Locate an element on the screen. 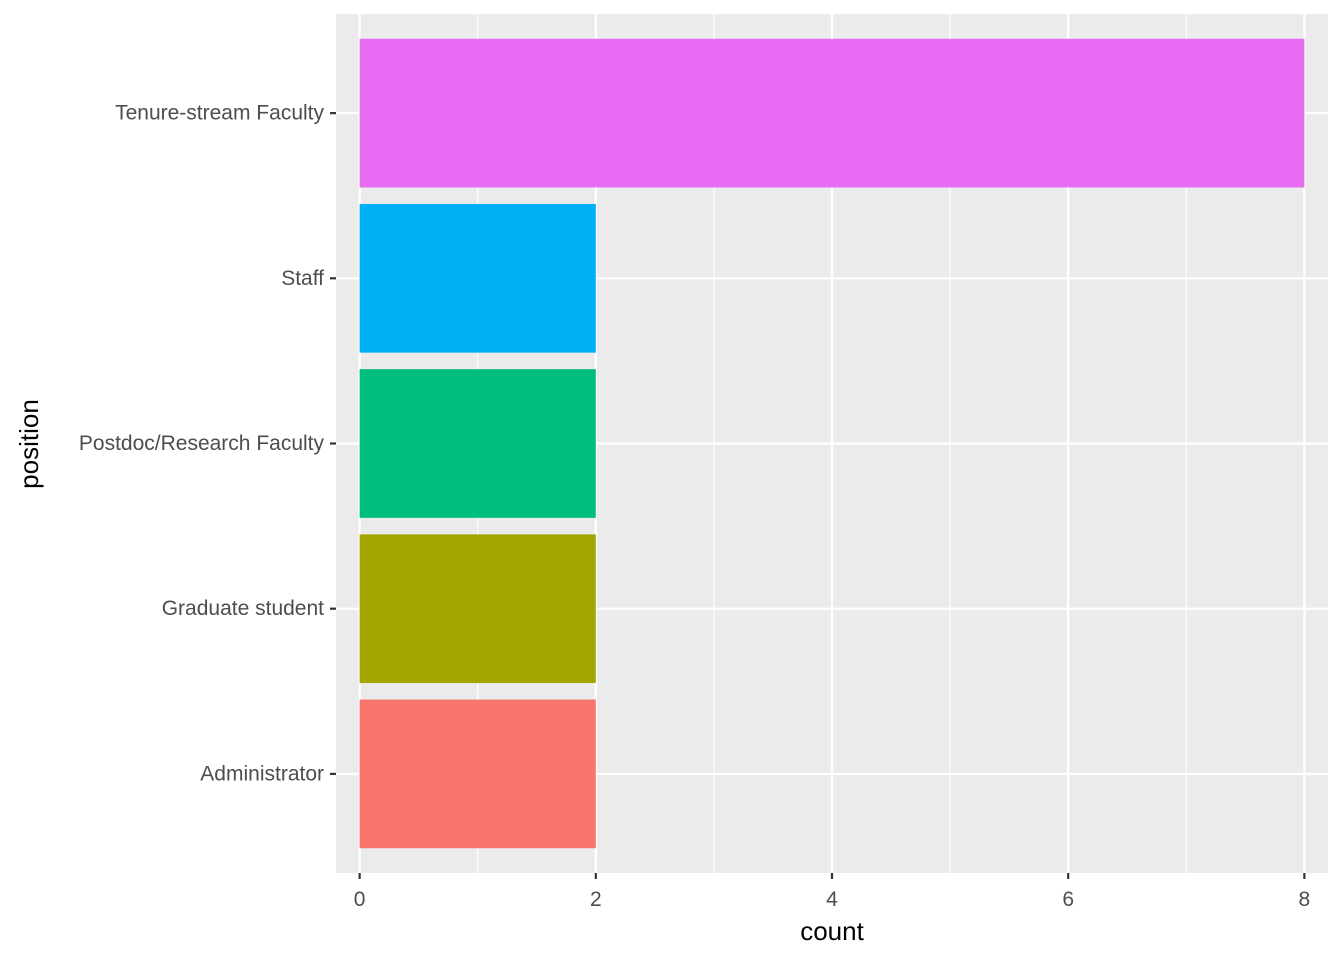 The image size is (1344, 960). x-tick-label: 4 is located at coordinates (832, 899).